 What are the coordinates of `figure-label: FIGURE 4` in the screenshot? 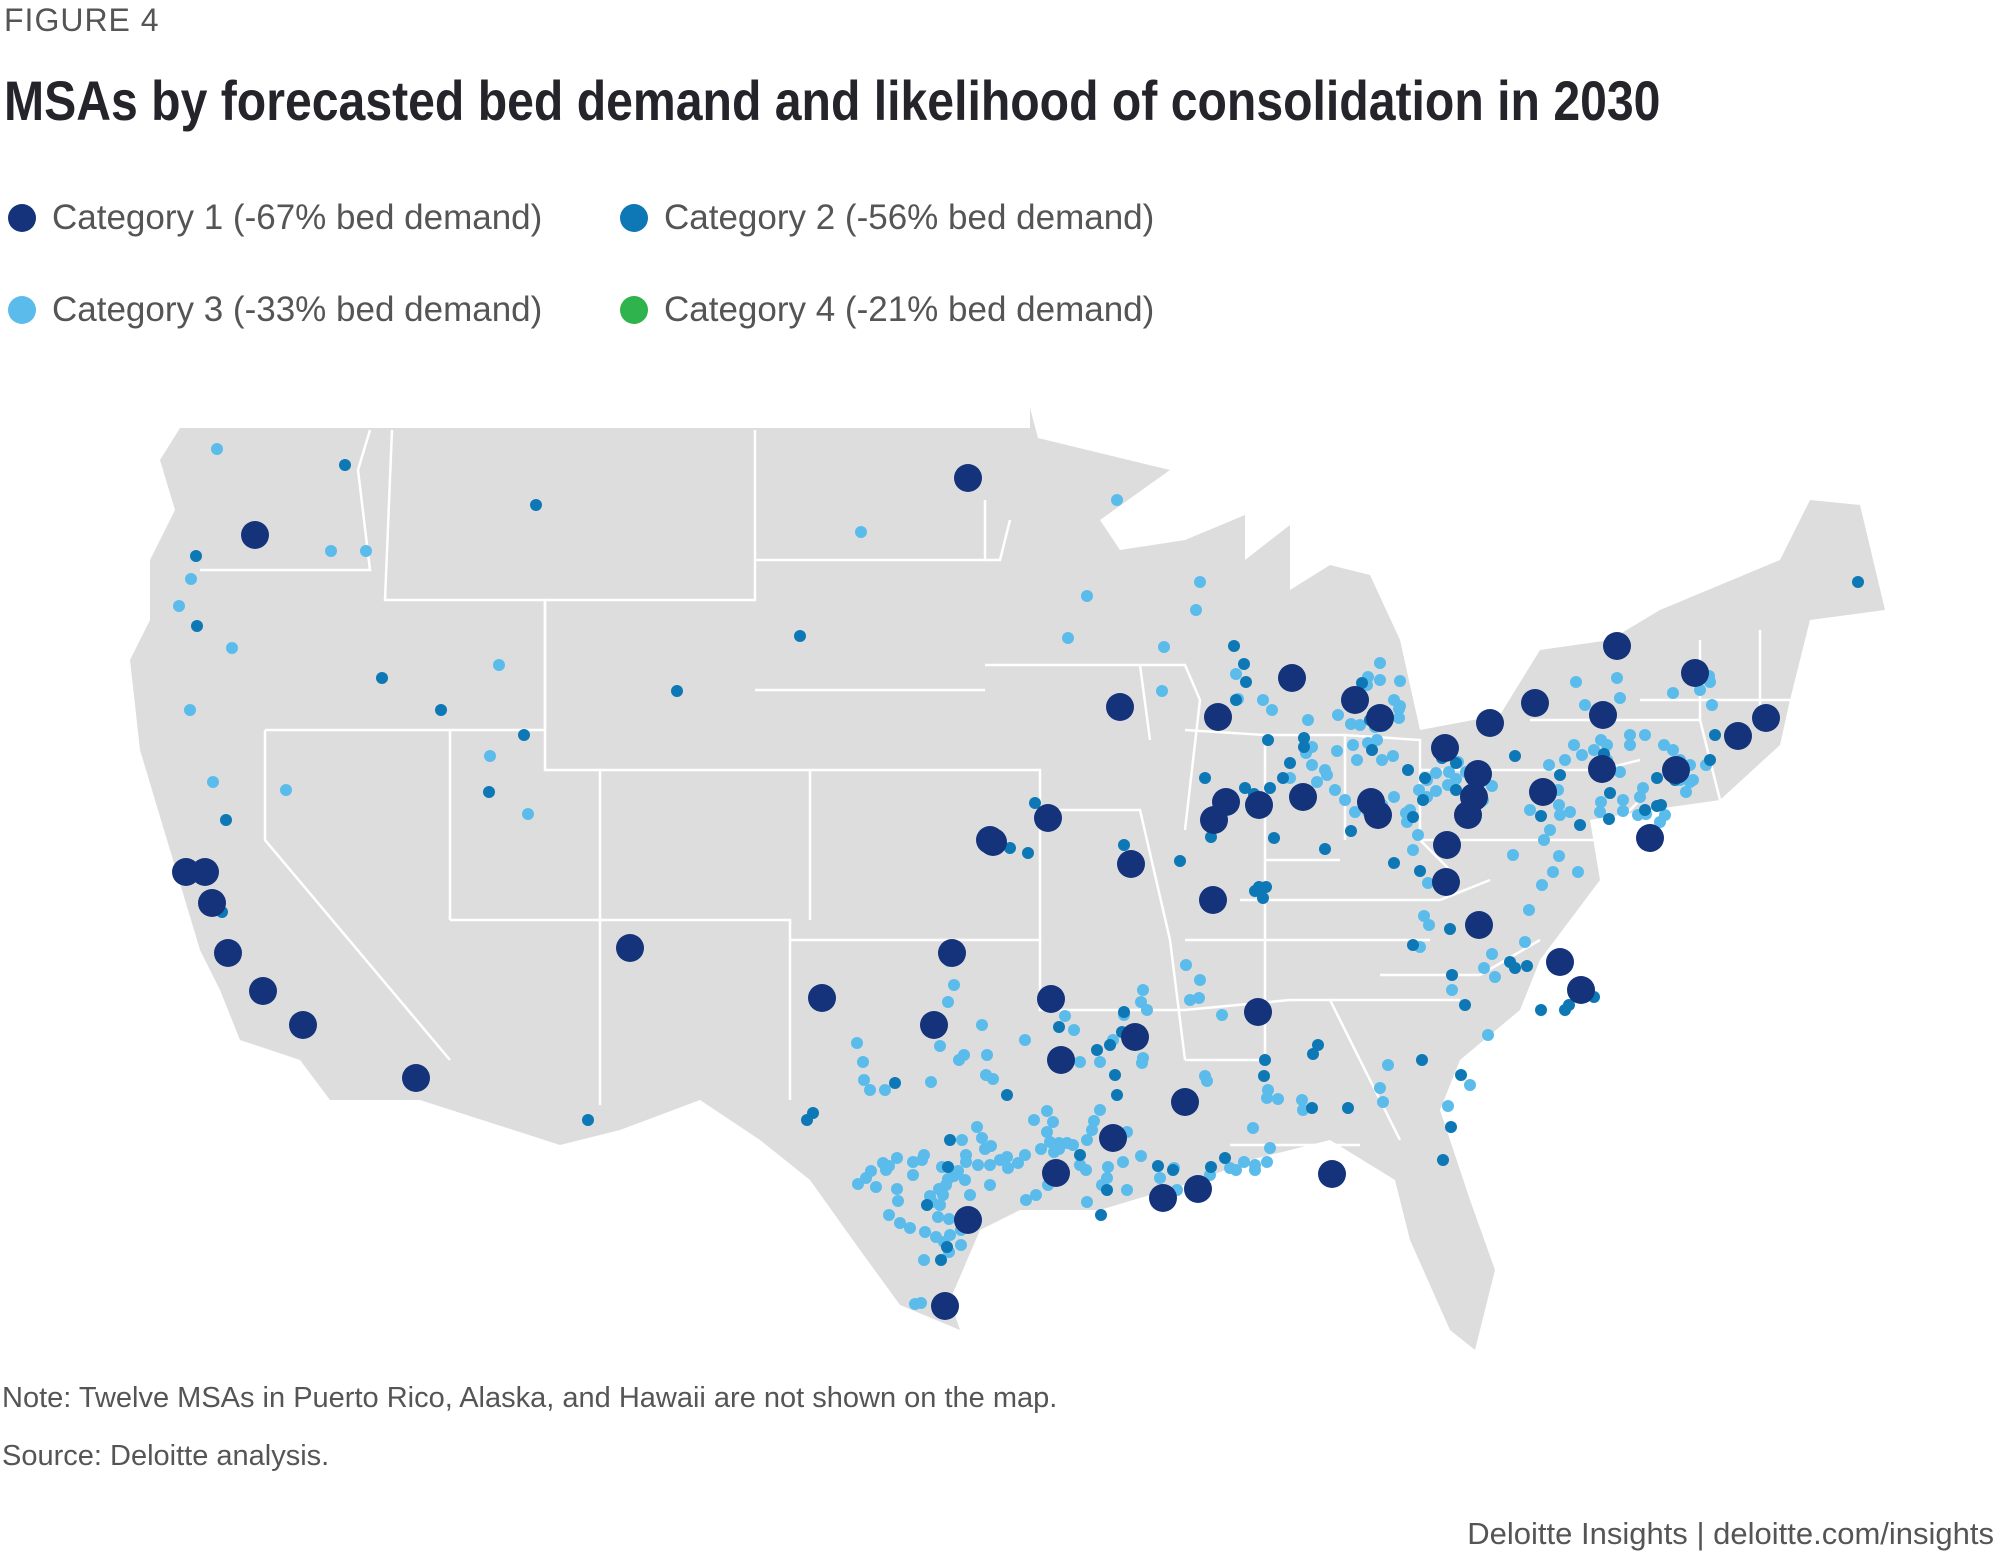 It's located at (82, 20).